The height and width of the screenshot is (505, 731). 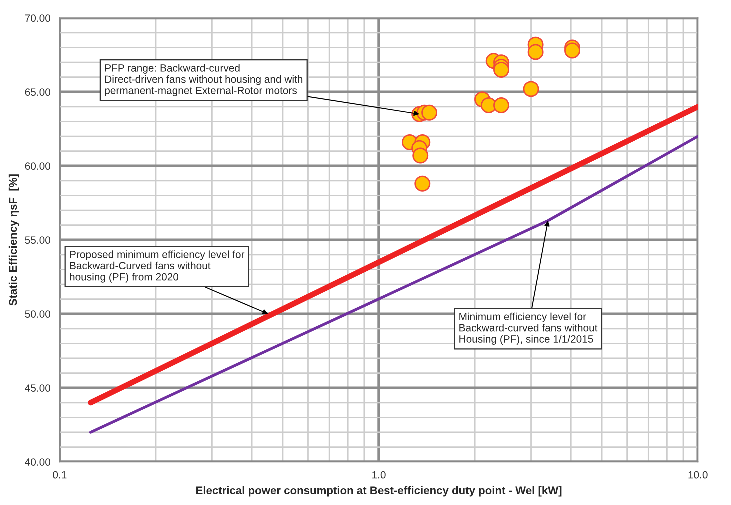 I want to click on x-tick-label: 10.0, so click(x=698, y=475).